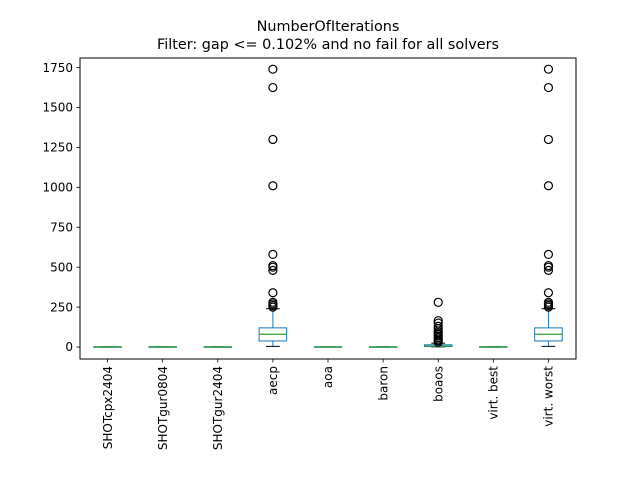  Describe the element at coordinates (61, 207) in the screenshot. I see `y-axis: 0 250 500 750 1000 1250 1500 1750` at that location.